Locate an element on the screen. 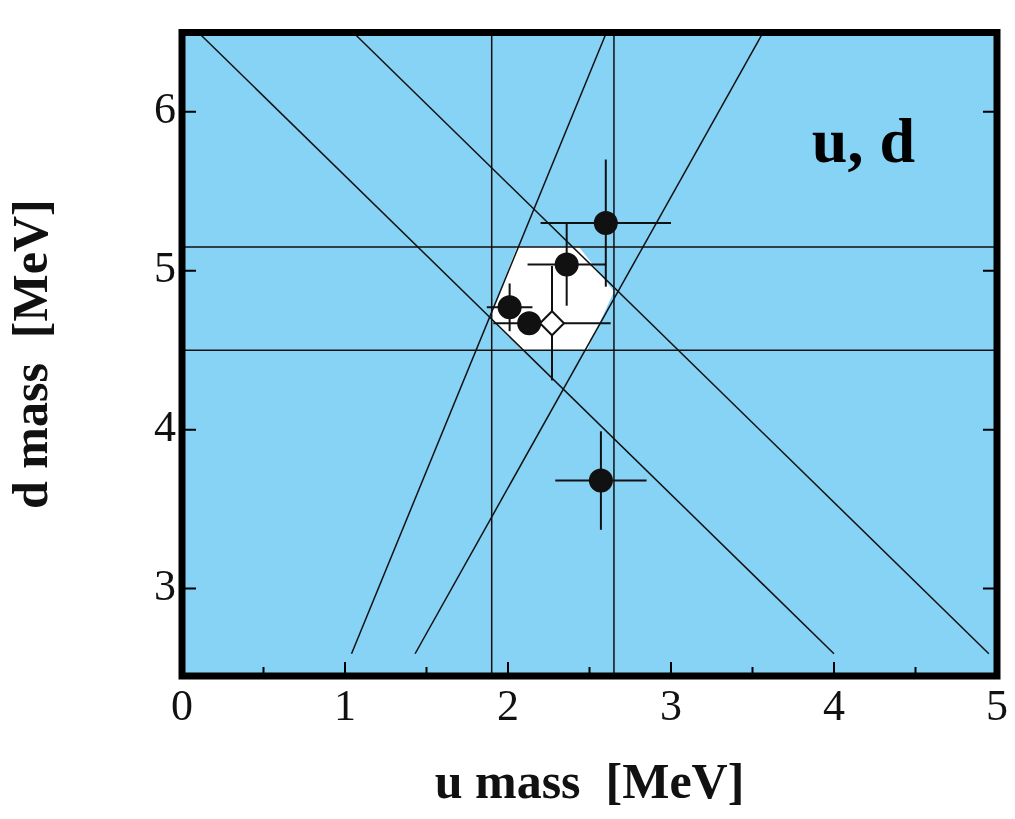  x-tick-label: 3 is located at coordinates (671, 705).